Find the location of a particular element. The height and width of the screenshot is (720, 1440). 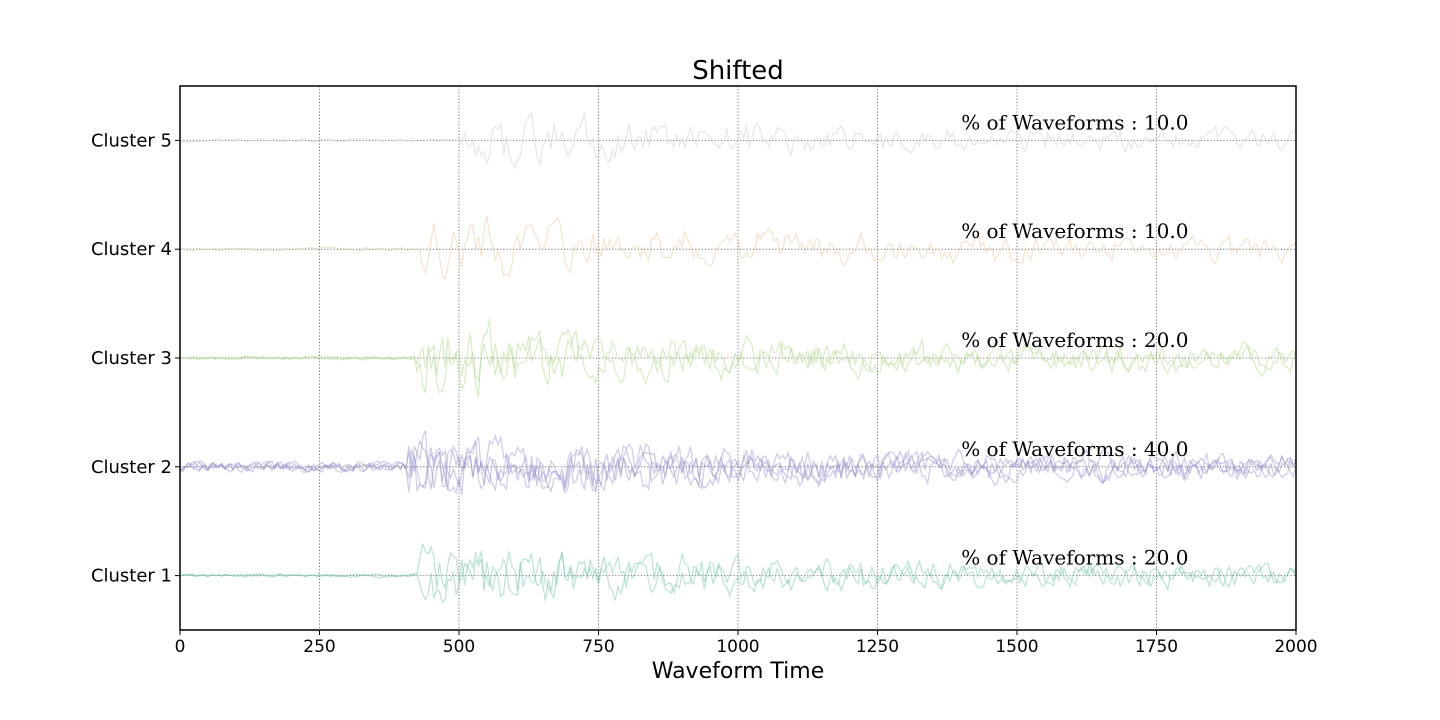

y-tick-label: Cluster 5 is located at coordinates (131, 140).